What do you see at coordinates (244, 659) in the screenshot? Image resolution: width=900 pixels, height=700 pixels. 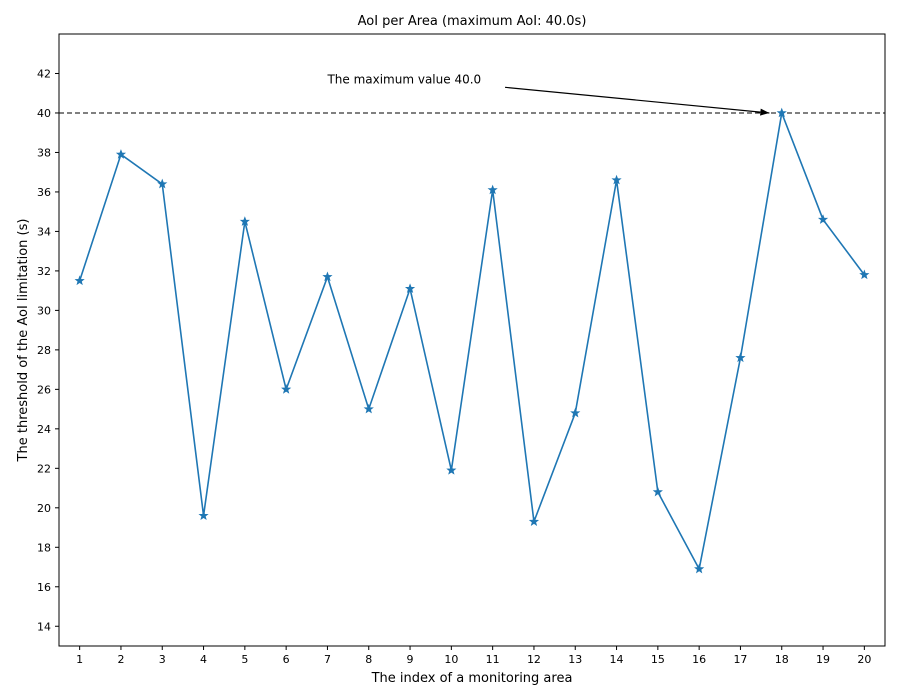 I see `x-tick-label: 5` at bounding box center [244, 659].